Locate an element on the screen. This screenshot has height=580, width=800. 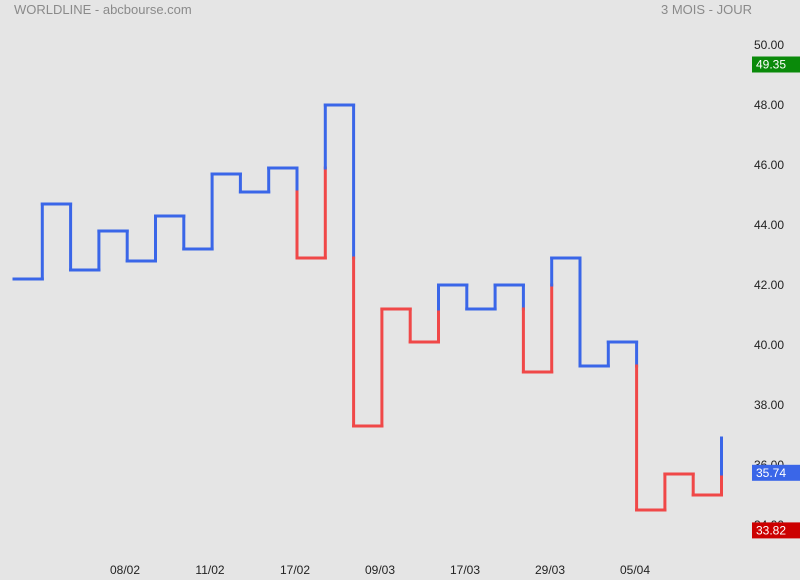
x-tick-label: 29/03 is located at coordinates (550, 570).